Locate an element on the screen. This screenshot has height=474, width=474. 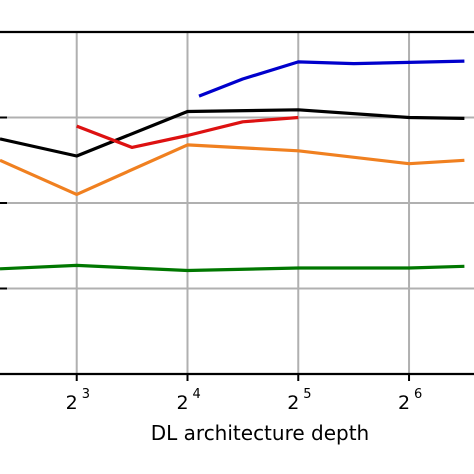
x-tick-exponent: 4 is located at coordinates (196, 394).